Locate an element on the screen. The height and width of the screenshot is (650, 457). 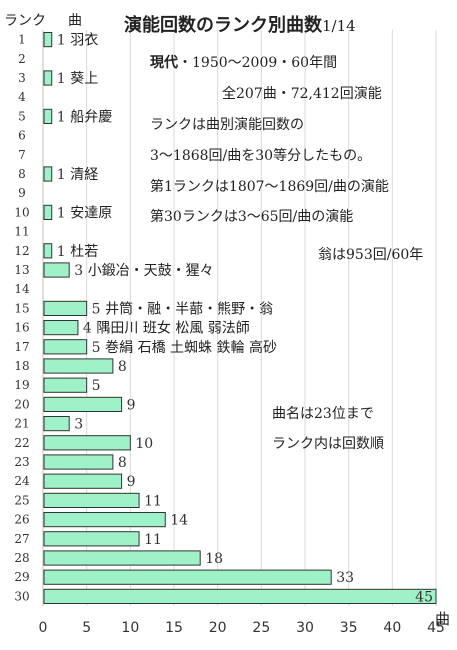
x-tick-label: 25 is located at coordinates (261, 628).